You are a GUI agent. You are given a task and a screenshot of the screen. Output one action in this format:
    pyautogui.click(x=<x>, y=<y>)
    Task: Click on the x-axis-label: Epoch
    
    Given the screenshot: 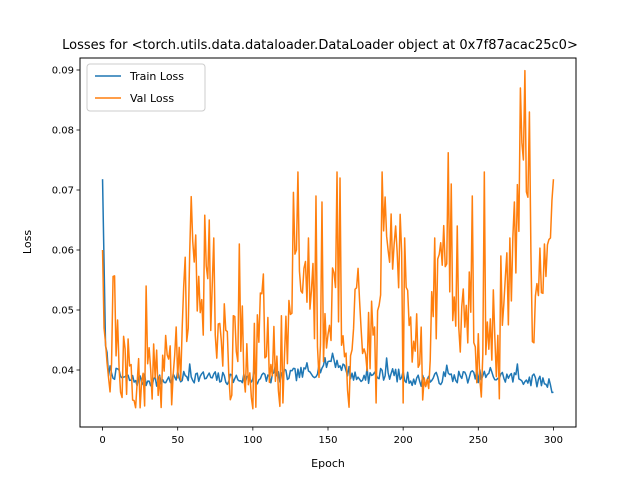 What is the action you would take?
    pyautogui.click(x=328, y=463)
    